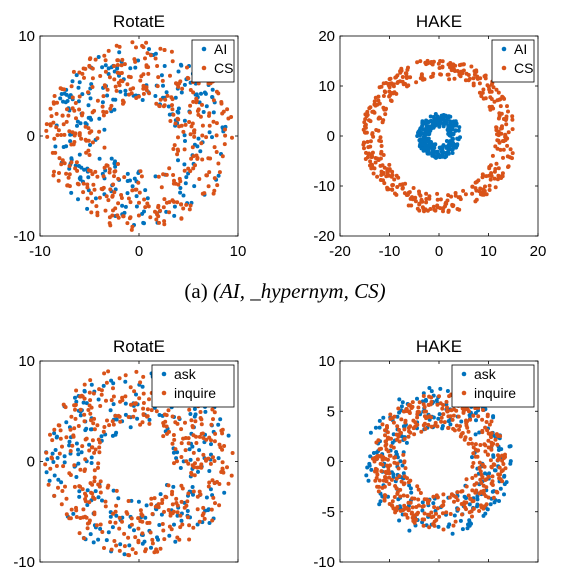 This screenshot has width=570, height=572. What do you see at coordinates (139, 21) in the screenshot?
I see `panel-title: RotatE` at bounding box center [139, 21].